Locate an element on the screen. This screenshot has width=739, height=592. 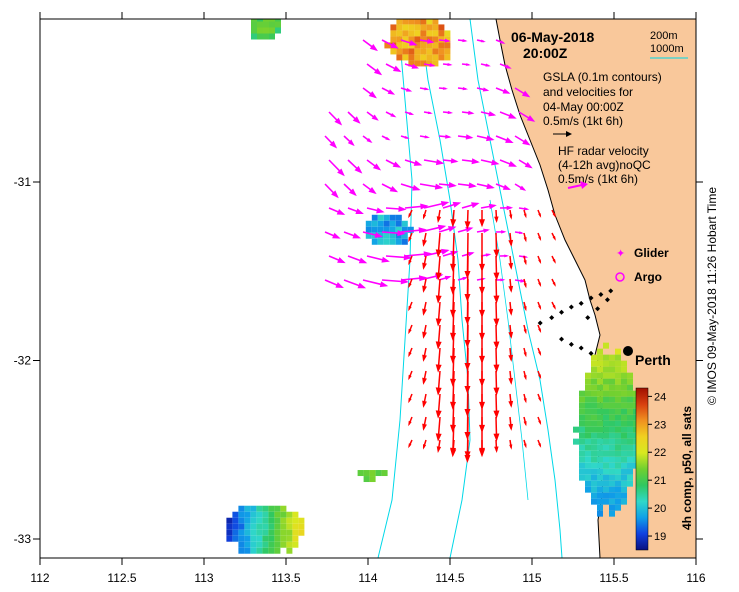
legend-200m: 200m is located at coordinates (664, 36).